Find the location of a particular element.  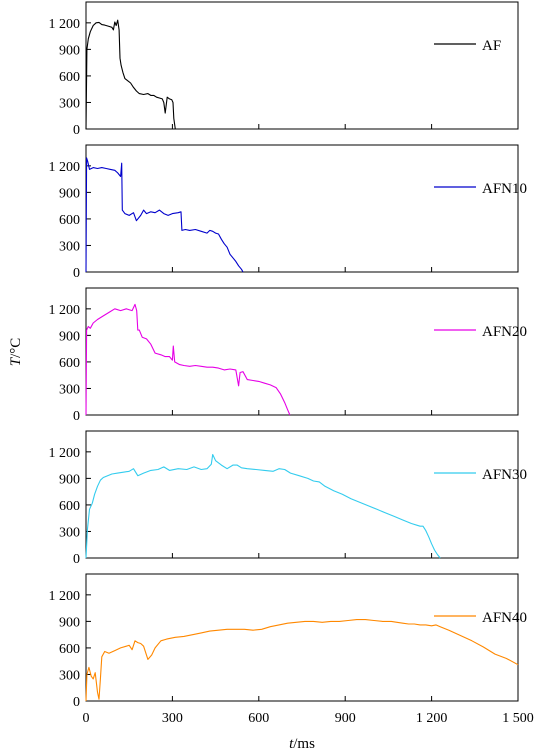

y-axis-label-unit: /°C is located at coordinates (16, 348).